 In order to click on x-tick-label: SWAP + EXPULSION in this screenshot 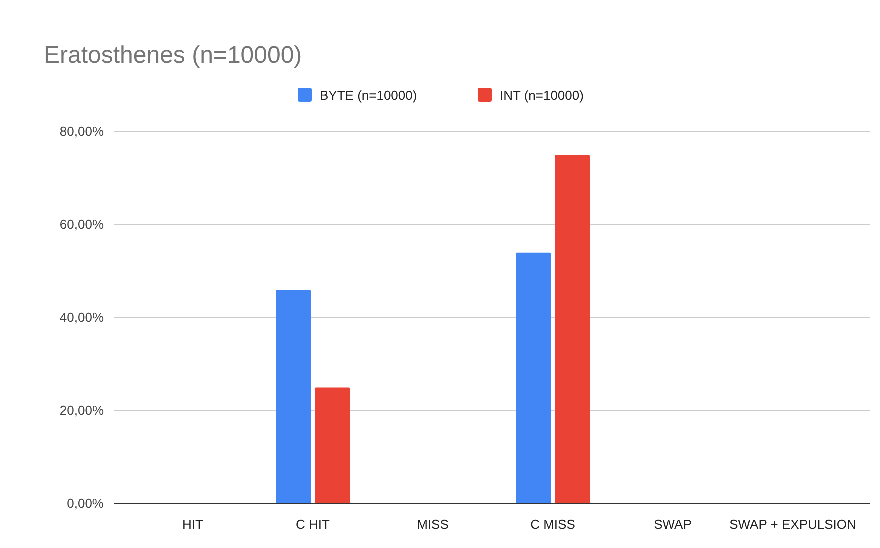, I will do `click(793, 524)`.